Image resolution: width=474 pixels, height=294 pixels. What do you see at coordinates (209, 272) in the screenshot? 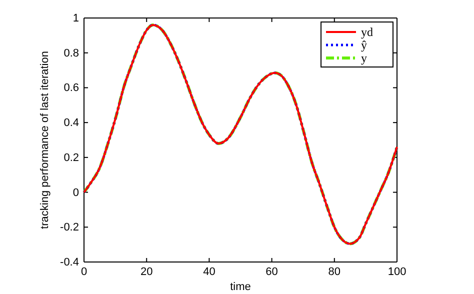
I see `x-tick-label: 40` at bounding box center [209, 272].